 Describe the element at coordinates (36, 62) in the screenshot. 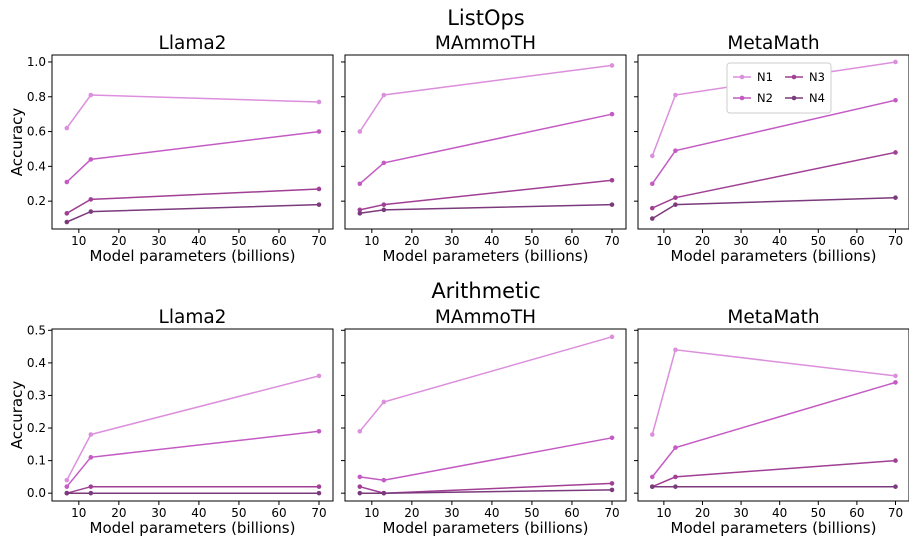

I see `y-tick-label: 1.0` at that location.